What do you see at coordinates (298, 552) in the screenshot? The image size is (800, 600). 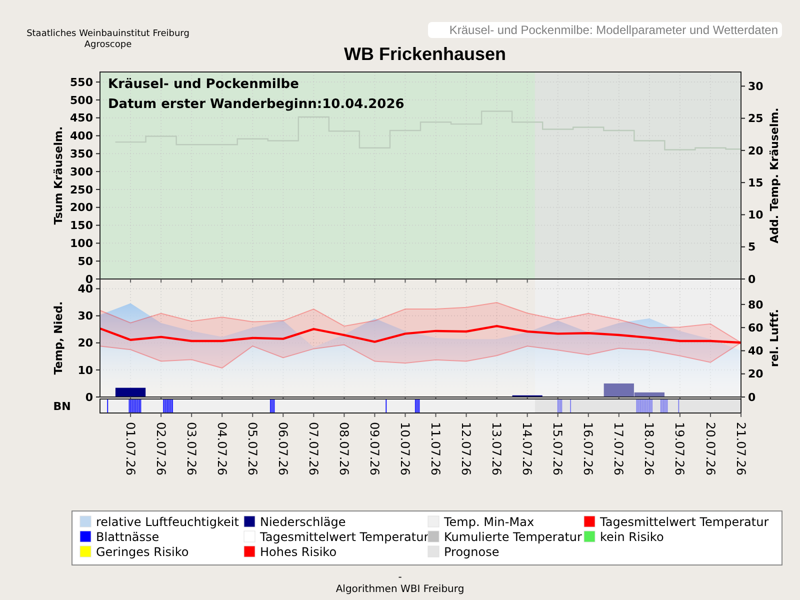 I see `category-label: Hohes Risiko` at bounding box center [298, 552].